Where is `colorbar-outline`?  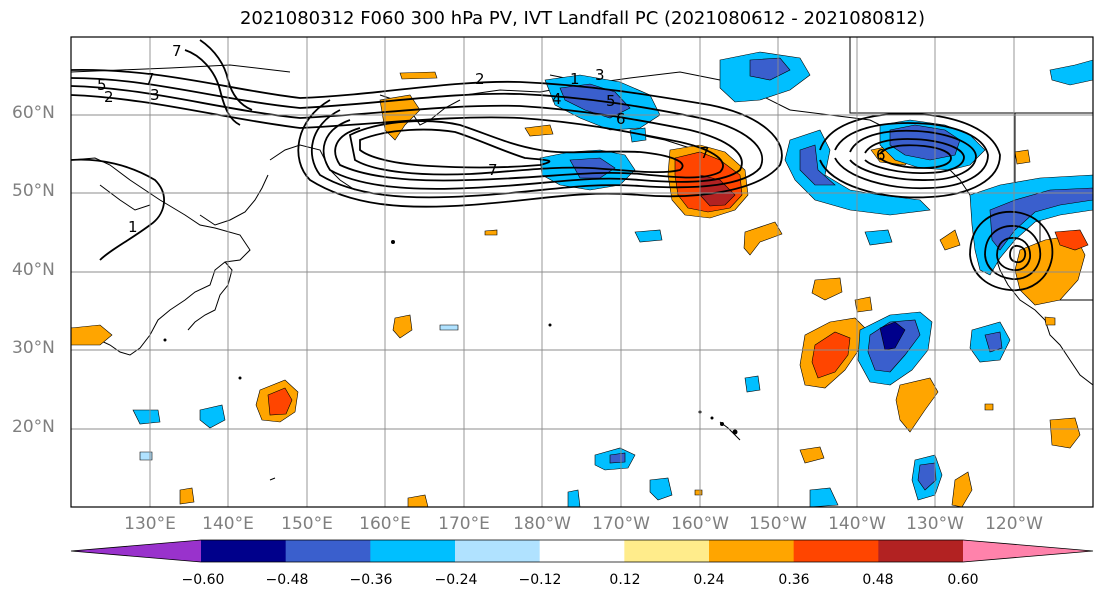
colorbar-outline is located at coordinates (582, 551).